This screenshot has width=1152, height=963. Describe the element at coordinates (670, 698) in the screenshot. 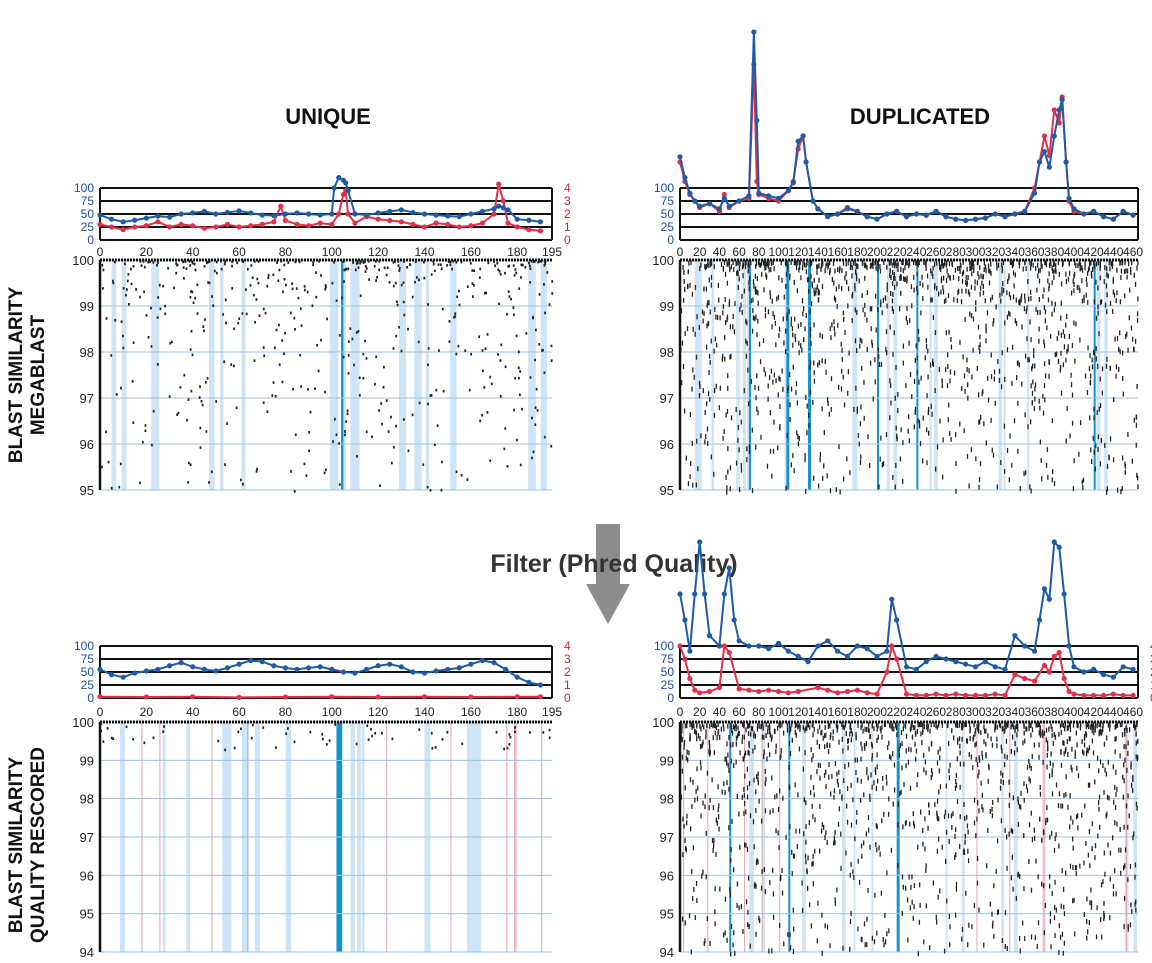

I see `left-axis-tick-label: 0` at that location.